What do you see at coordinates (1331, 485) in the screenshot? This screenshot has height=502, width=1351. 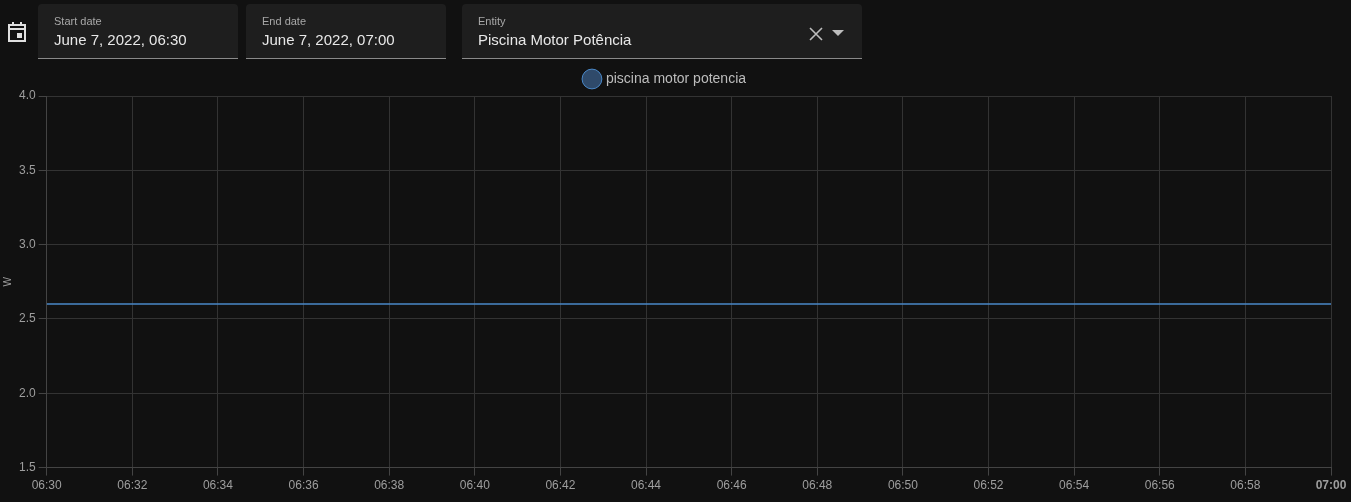 I see `x-tick-label: 07:00` at bounding box center [1331, 485].